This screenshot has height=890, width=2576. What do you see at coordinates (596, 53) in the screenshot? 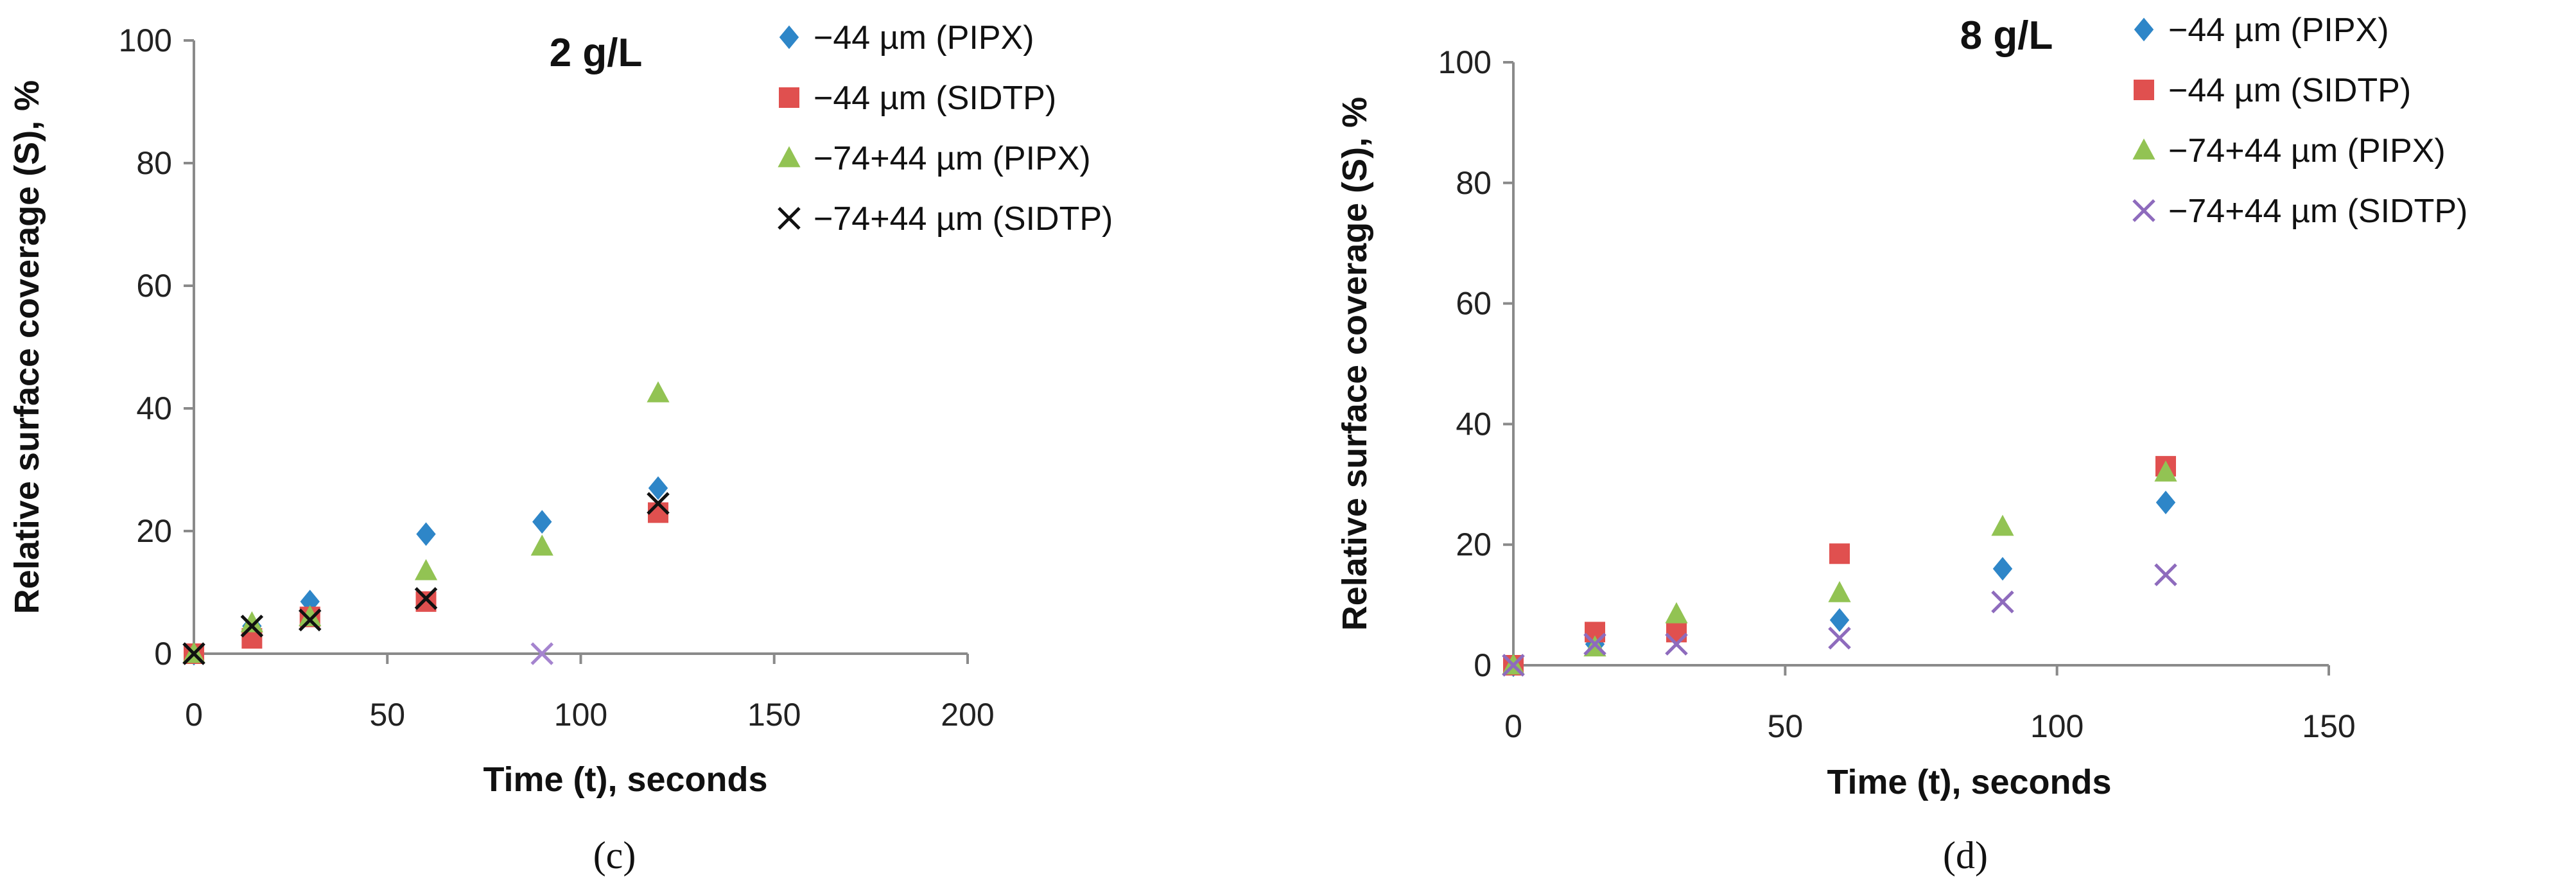
I see `chart-title: 2 g/L` at bounding box center [596, 53].